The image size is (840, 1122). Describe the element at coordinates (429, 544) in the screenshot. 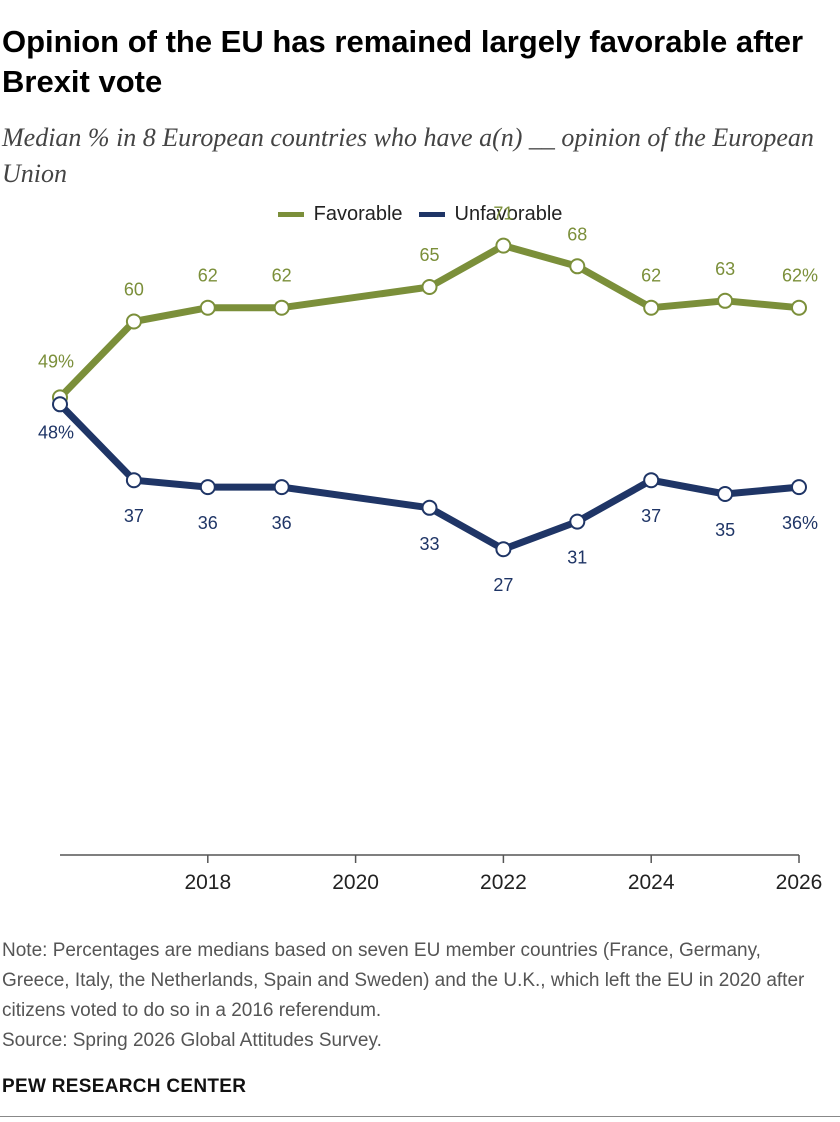

I see `data-label: 33` at that location.